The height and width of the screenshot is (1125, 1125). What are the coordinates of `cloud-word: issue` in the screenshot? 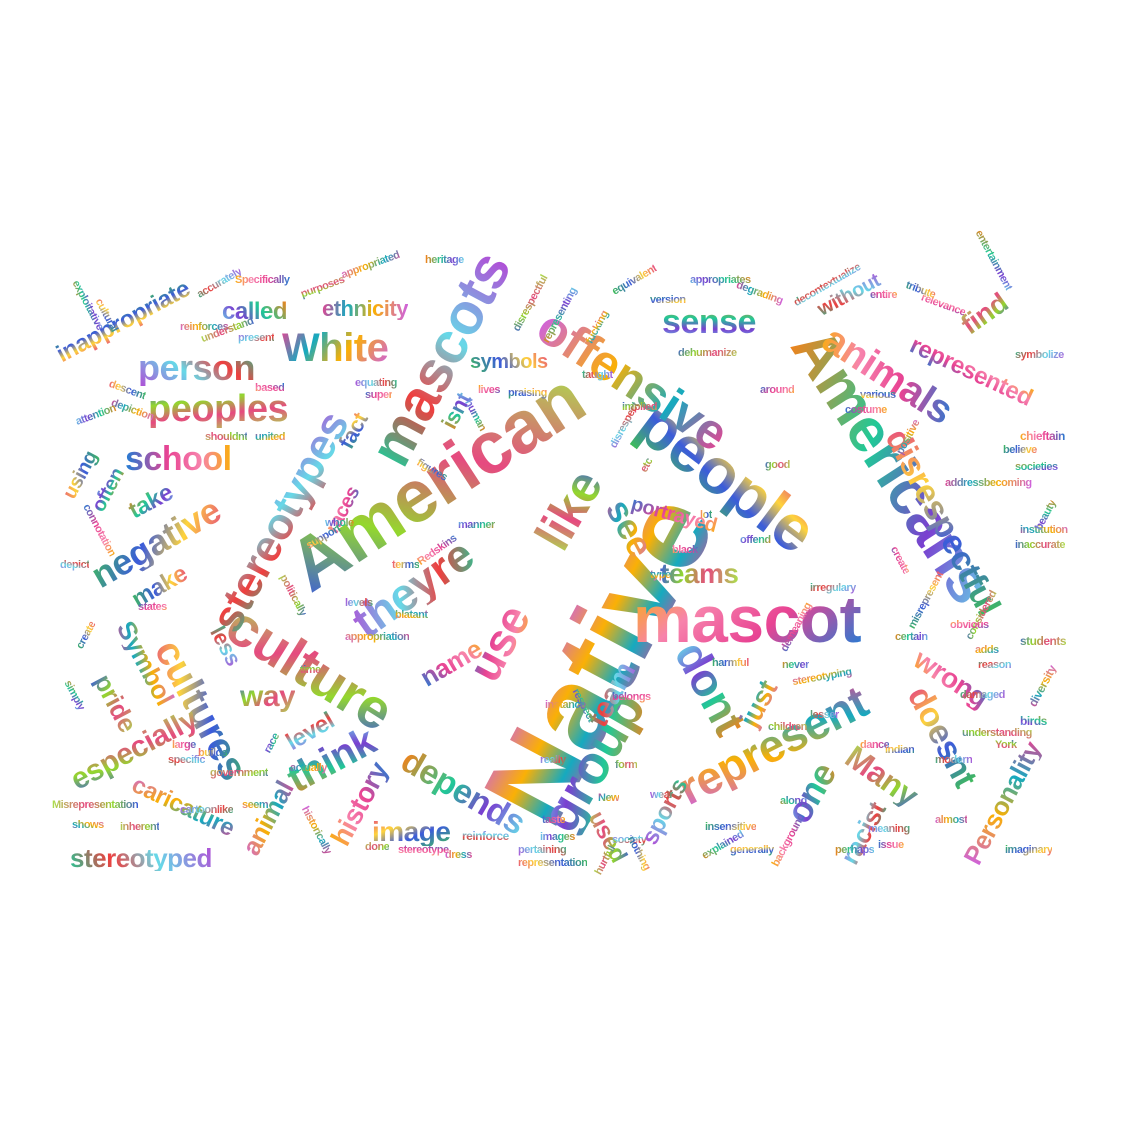 It's located at (891, 845).